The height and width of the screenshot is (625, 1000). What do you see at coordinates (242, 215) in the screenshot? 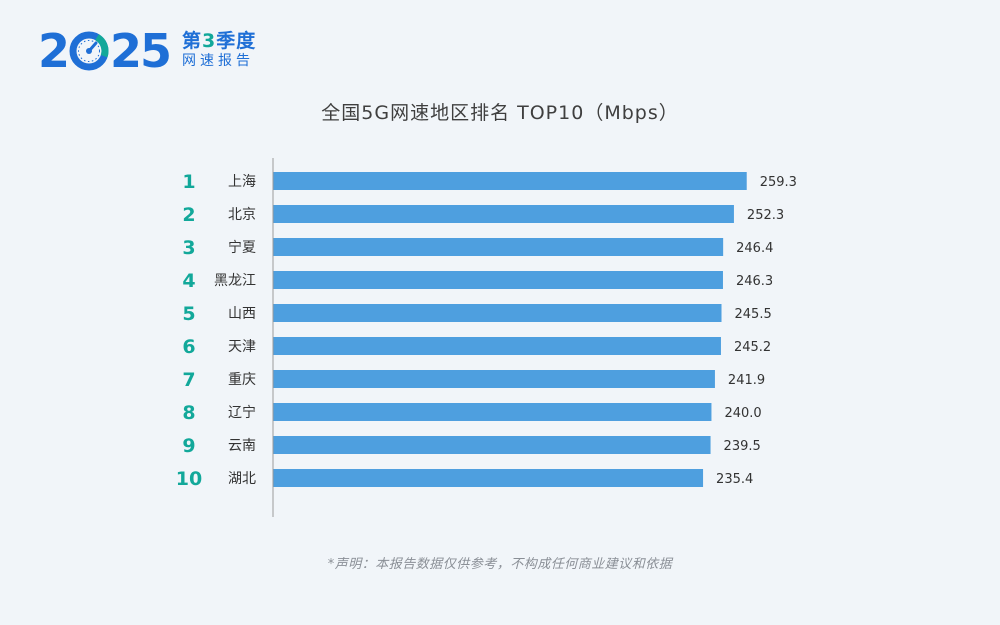
I see `category-label: 北京` at bounding box center [242, 215].